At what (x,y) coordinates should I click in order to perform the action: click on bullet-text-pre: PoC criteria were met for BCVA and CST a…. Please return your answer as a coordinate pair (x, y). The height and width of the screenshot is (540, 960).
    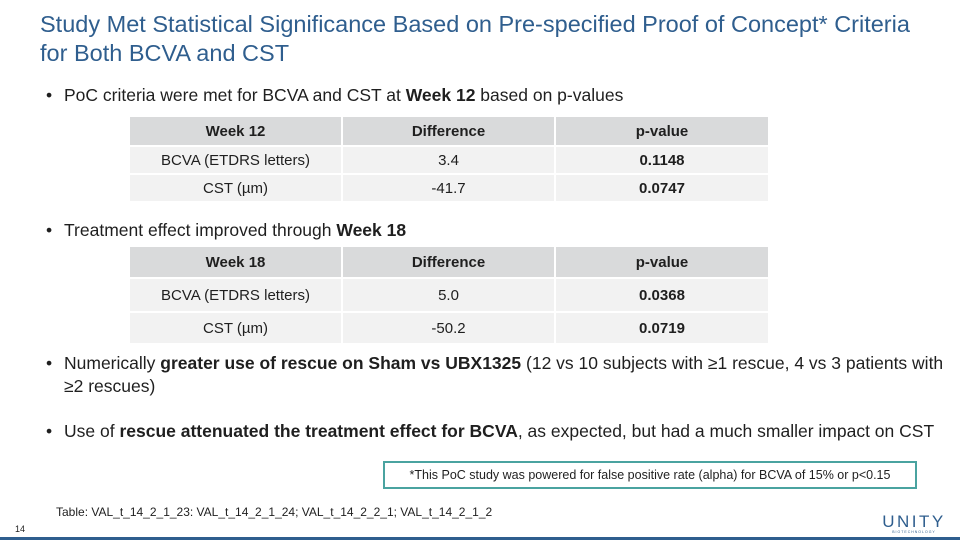
    Looking at the image, I should click on (235, 95).